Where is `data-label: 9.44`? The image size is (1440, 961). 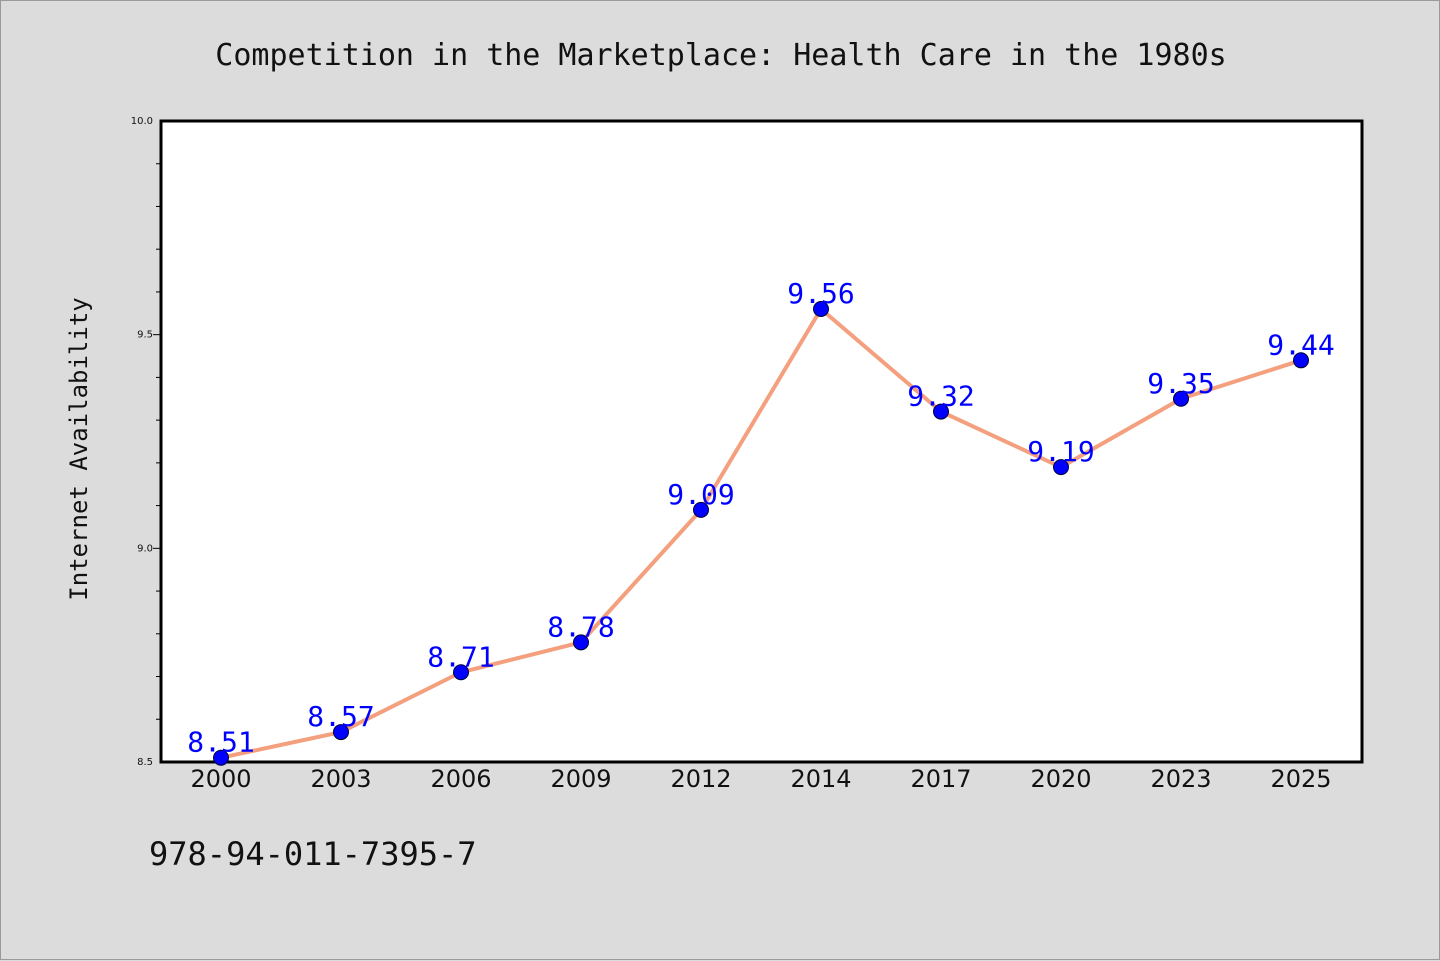 data-label: 9.44 is located at coordinates (1300, 344).